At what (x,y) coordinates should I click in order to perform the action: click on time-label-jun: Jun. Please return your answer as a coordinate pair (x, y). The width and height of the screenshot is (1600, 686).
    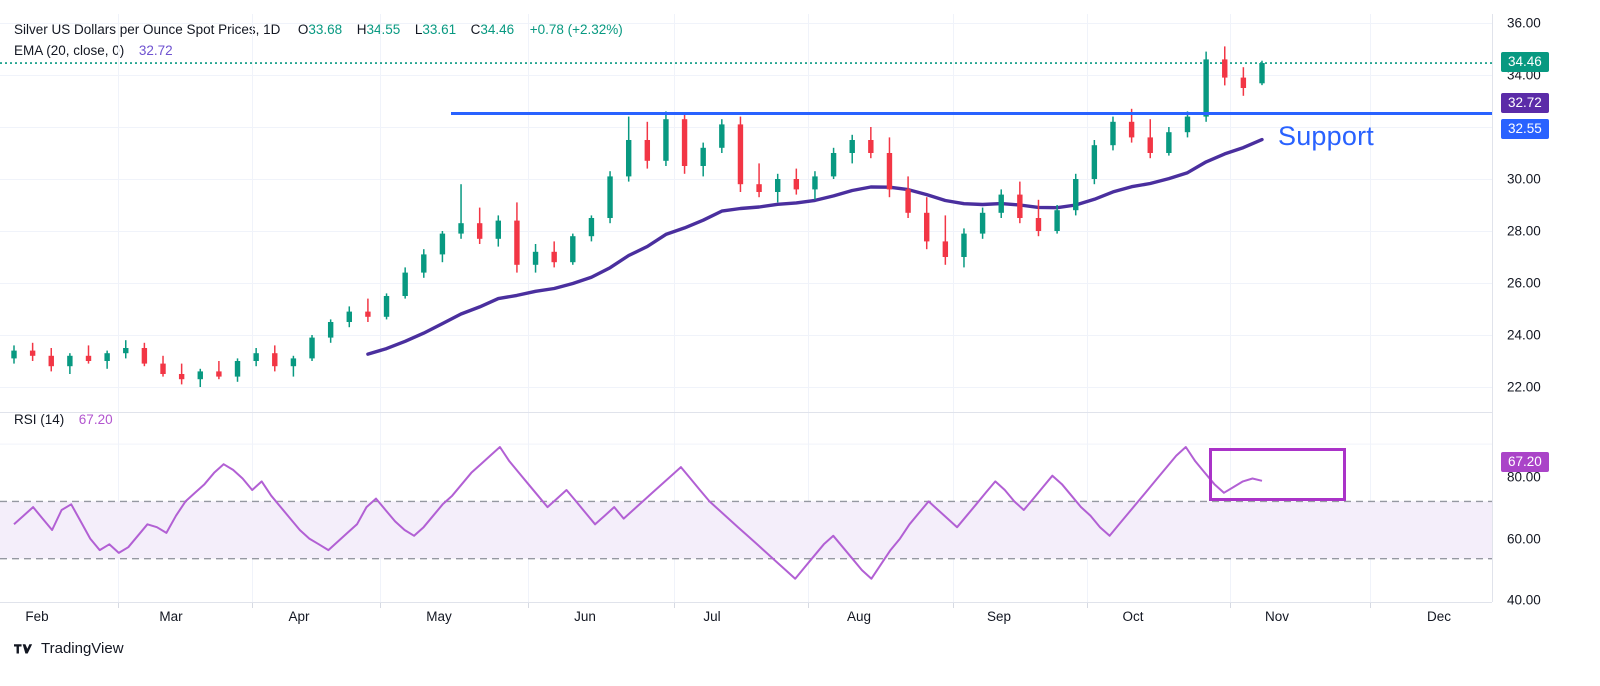
    Looking at the image, I should click on (585, 616).